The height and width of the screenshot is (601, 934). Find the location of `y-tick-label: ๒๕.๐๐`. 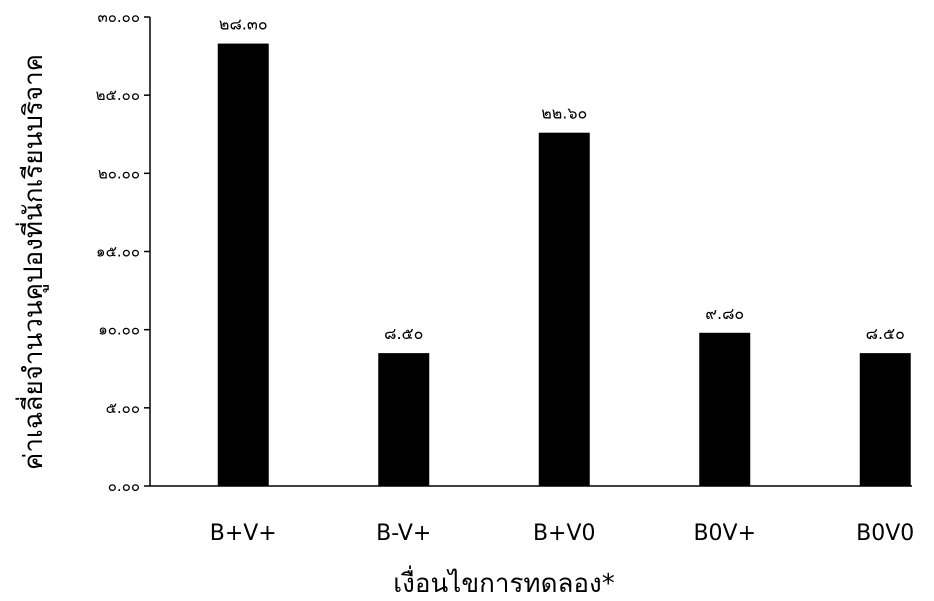

y-tick-label: ๒๕.๐๐ is located at coordinates (118, 95).